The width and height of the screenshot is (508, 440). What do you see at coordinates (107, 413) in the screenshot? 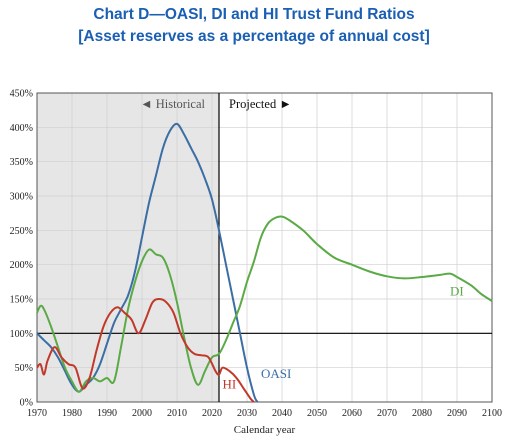
I see `x-tick-label: 1990` at bounding box center [107, 413].